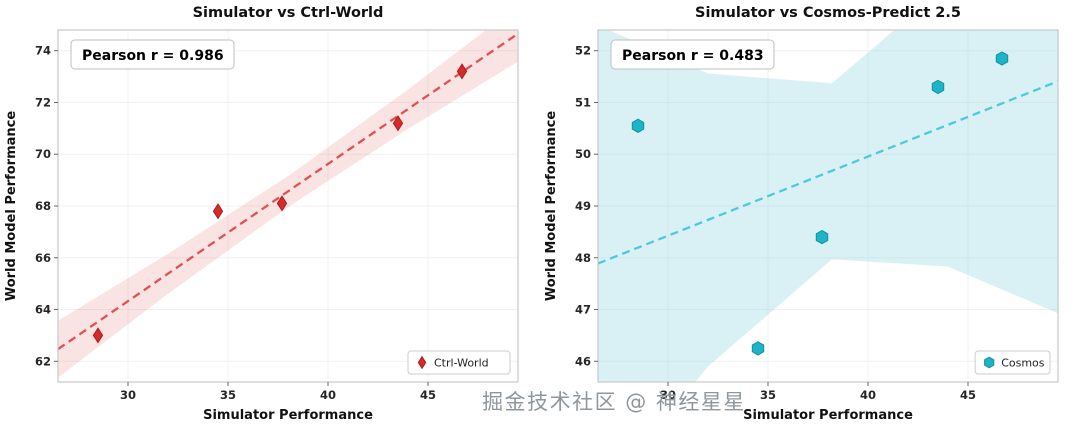  What do you see at coordinates (461, 363) in the screenshot?
I see `legend-label: Ctrl-World` at bounding box center [461, 363].